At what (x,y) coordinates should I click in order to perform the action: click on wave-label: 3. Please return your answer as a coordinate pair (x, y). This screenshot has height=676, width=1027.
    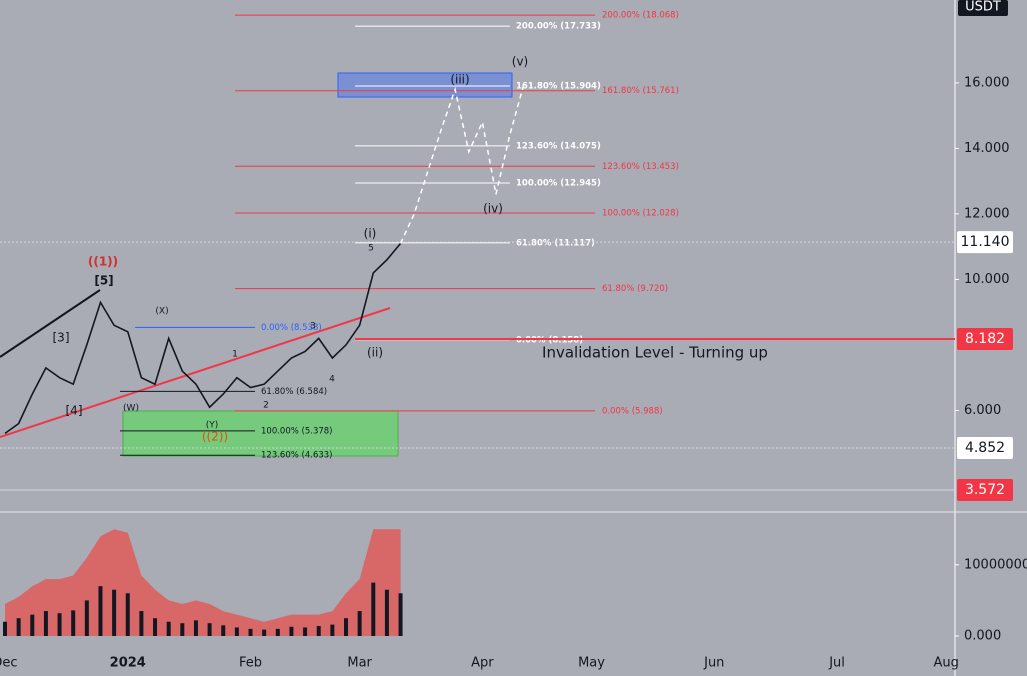
    Looking at the image, I should click on (313, 327).